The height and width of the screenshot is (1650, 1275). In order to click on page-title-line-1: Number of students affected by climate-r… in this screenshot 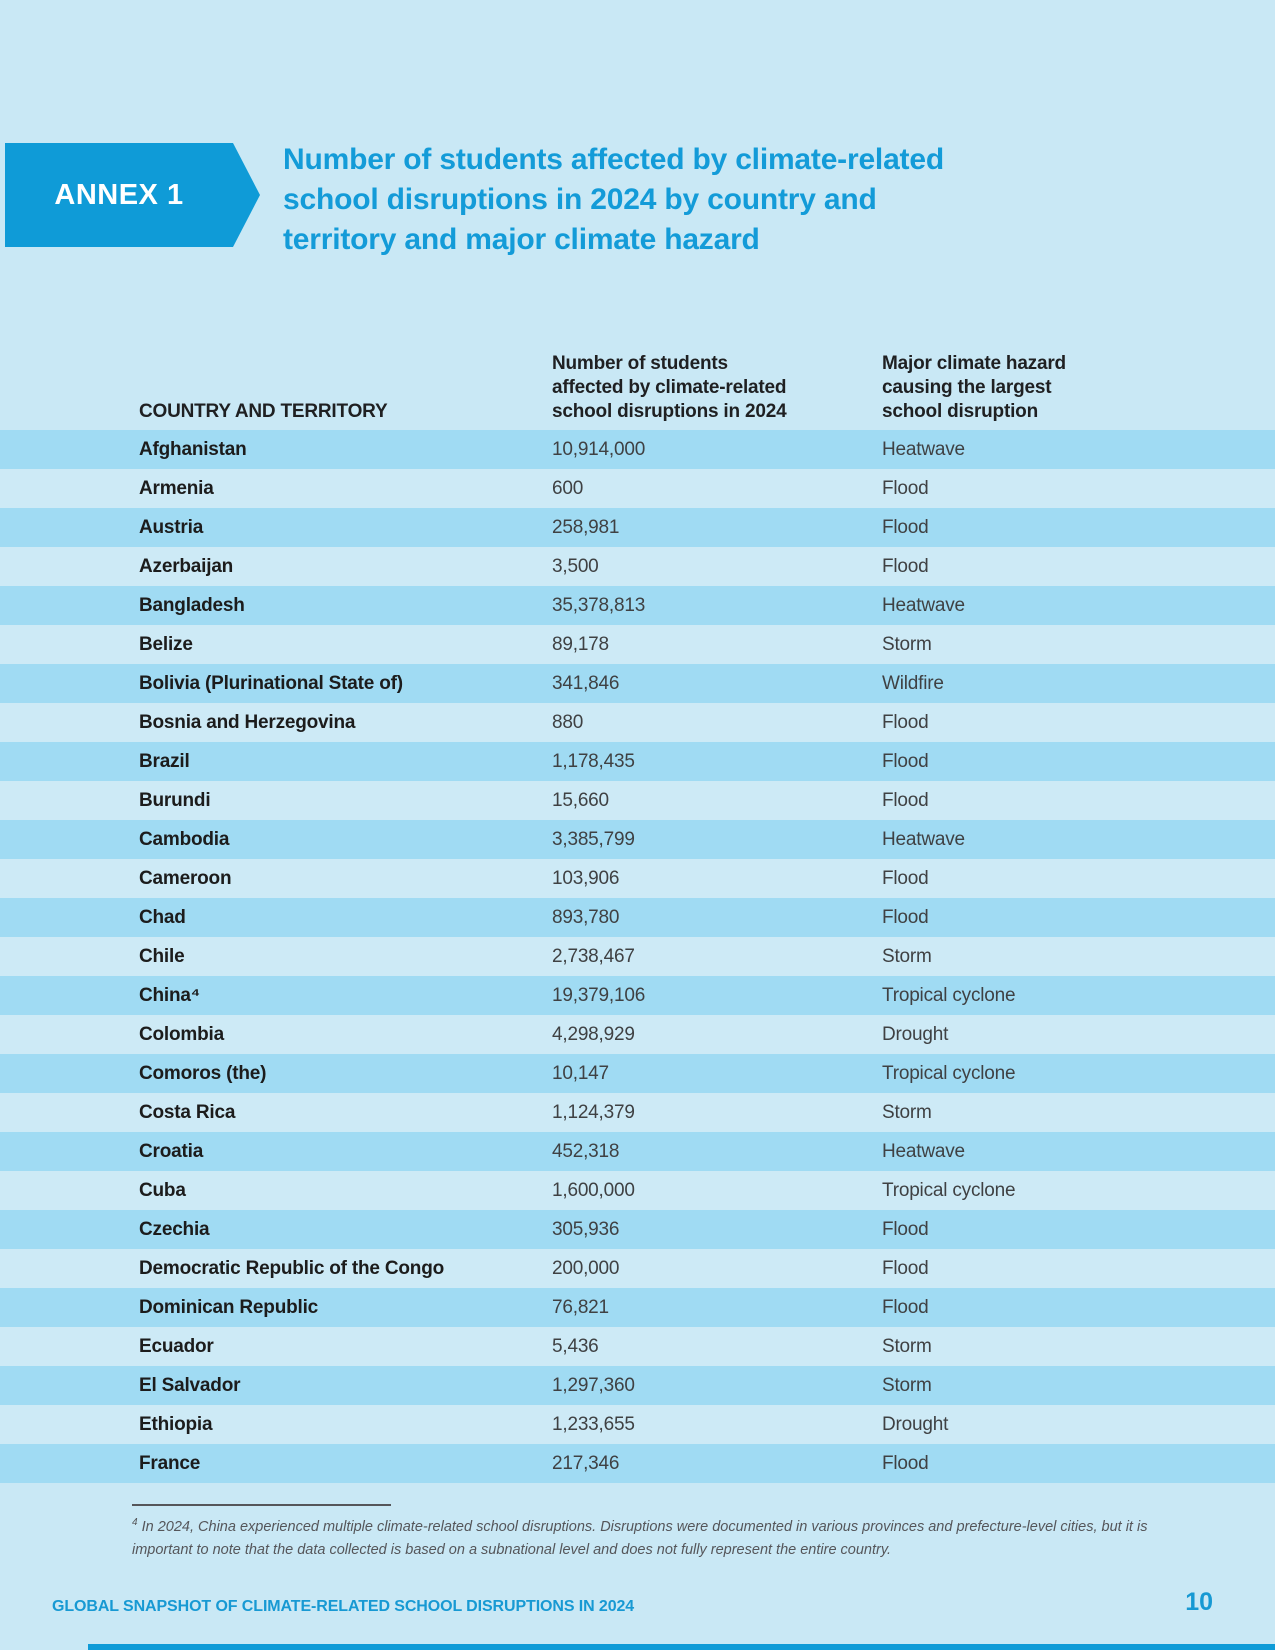, I will do `click(613, 159)`.